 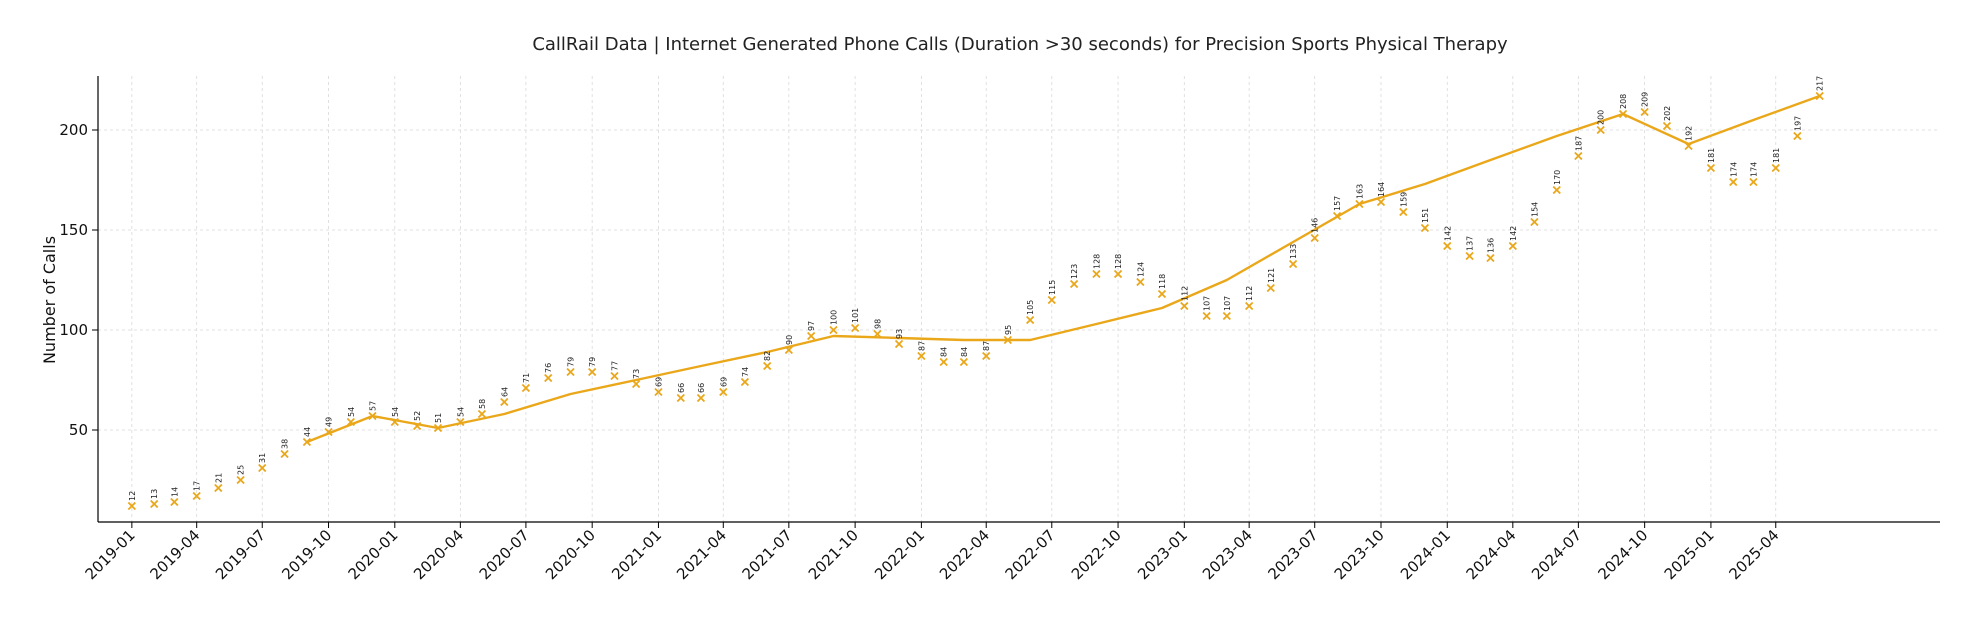 What do you see at coordinates (1118, 261) in the screenshot?
I see `data-point-label: 128` at bounding box center [1118, 261].